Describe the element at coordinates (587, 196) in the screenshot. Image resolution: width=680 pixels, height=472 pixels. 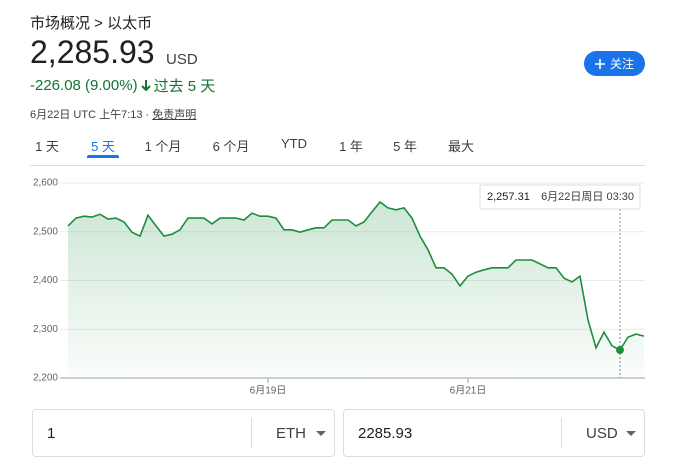
I see `tooltip-time: 6月22日周日 03:30` at that location.